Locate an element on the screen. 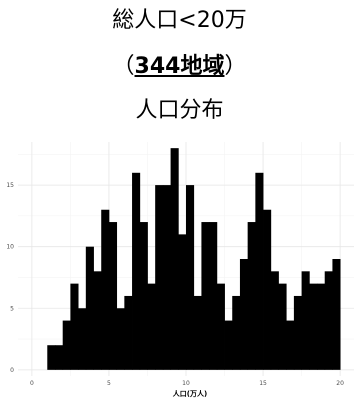  x-tick-label: 20 is located at coordinates (340, 383).